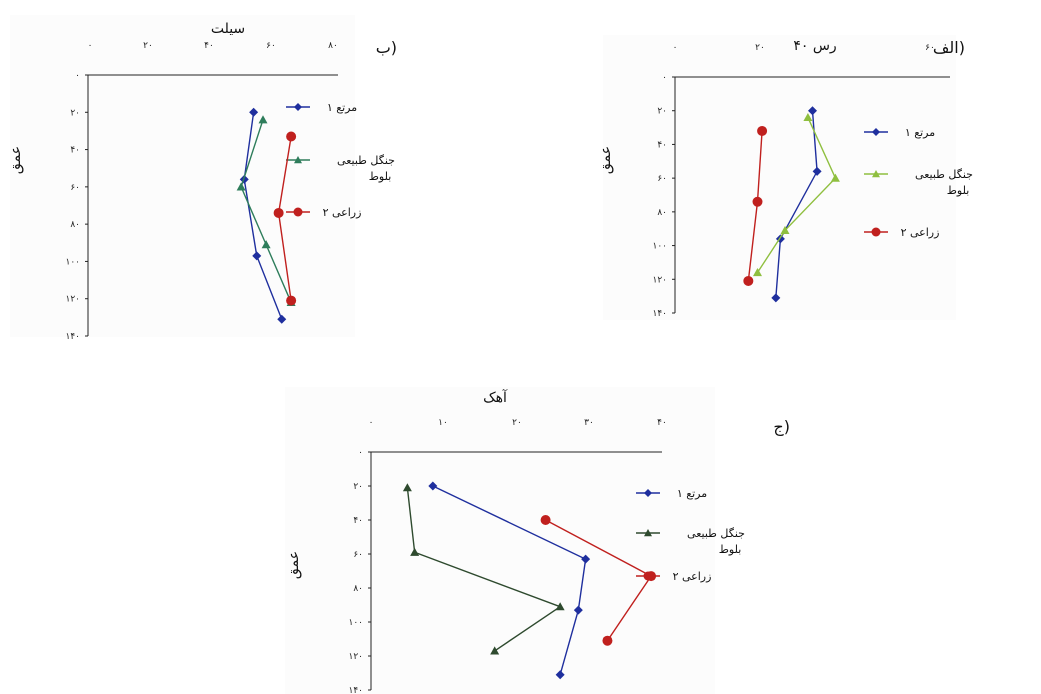  Describe the element at coordinates (781, 427) in the screenshot. I see `panel-label: ج)` at that location.